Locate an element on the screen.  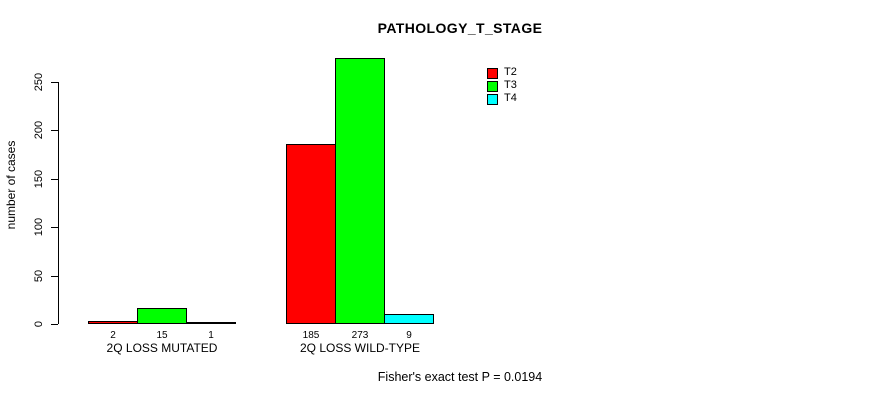
chart-title: PATHOLOGY_T_STAGE is located at coordinates (460, 28).